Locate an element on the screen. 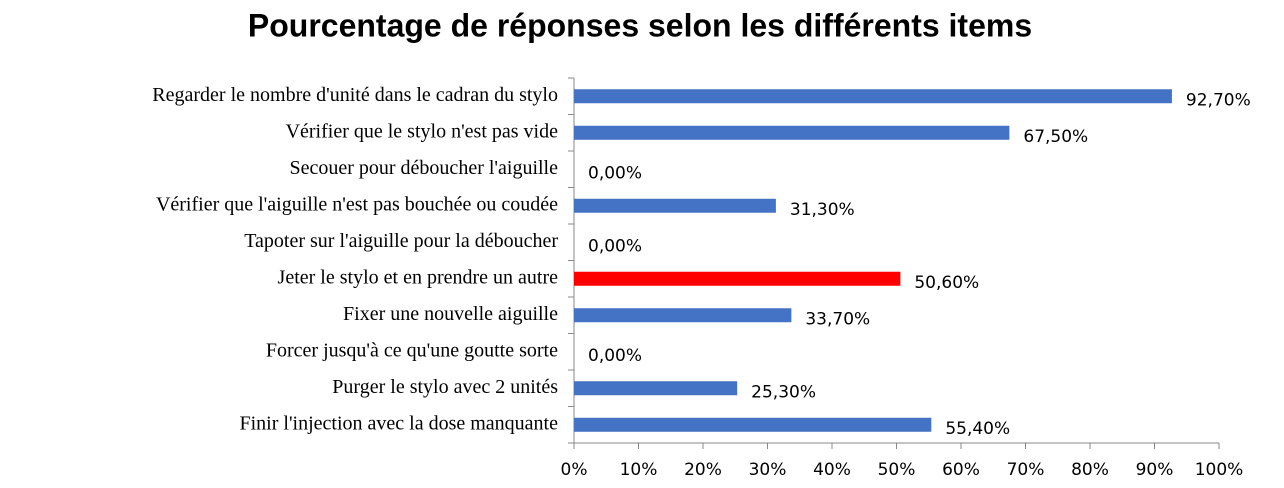 This screenshot has height=488, width=1284. y-tick-label: Purger le stylo avec 2 unités is located at coordinates (445, 387).